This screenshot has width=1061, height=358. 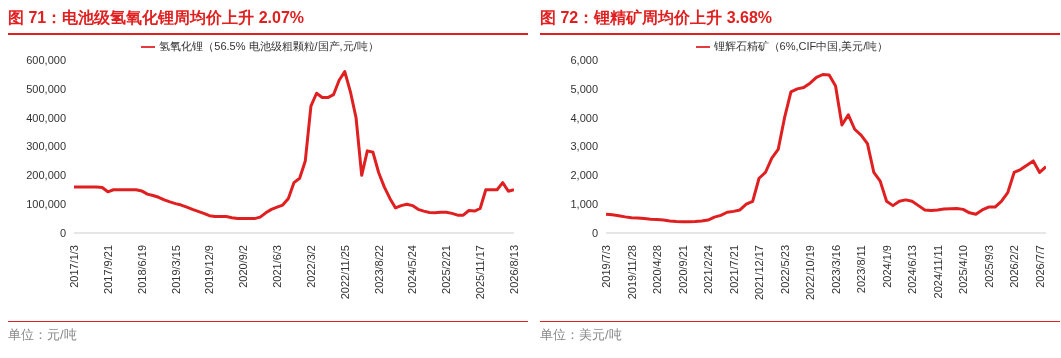 What do you see at coordinates (657, 269) in the screenshot?
I see `x-tick-label: 2020/4/28` at bounding box center [657, 269].